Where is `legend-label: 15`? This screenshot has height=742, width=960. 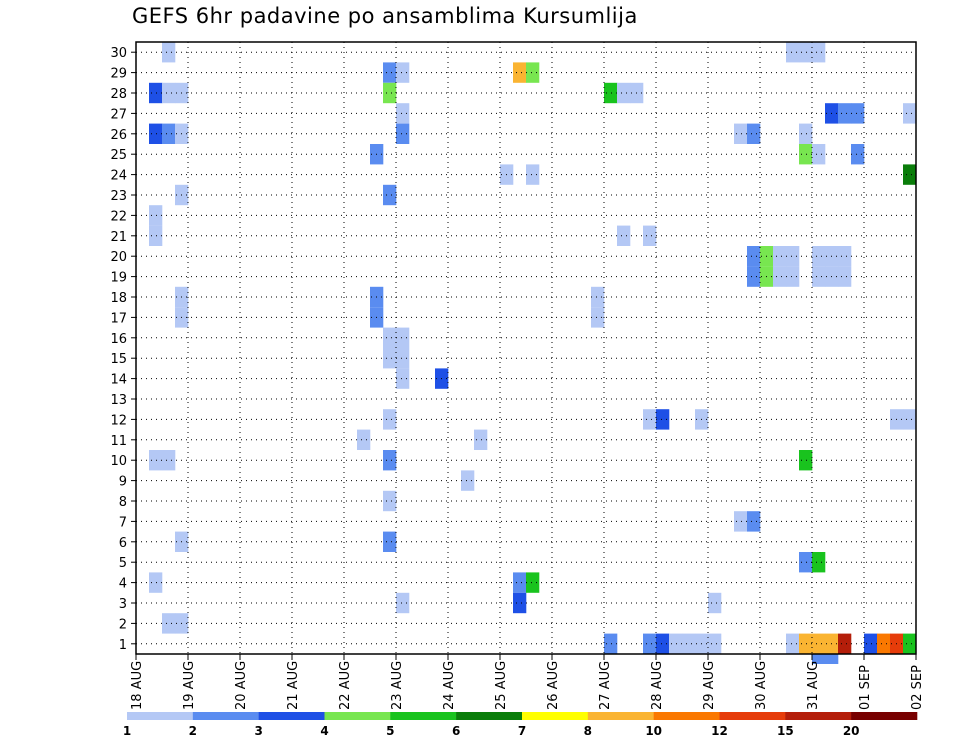 legend-label: 15 is located at coordinates (785, 731).